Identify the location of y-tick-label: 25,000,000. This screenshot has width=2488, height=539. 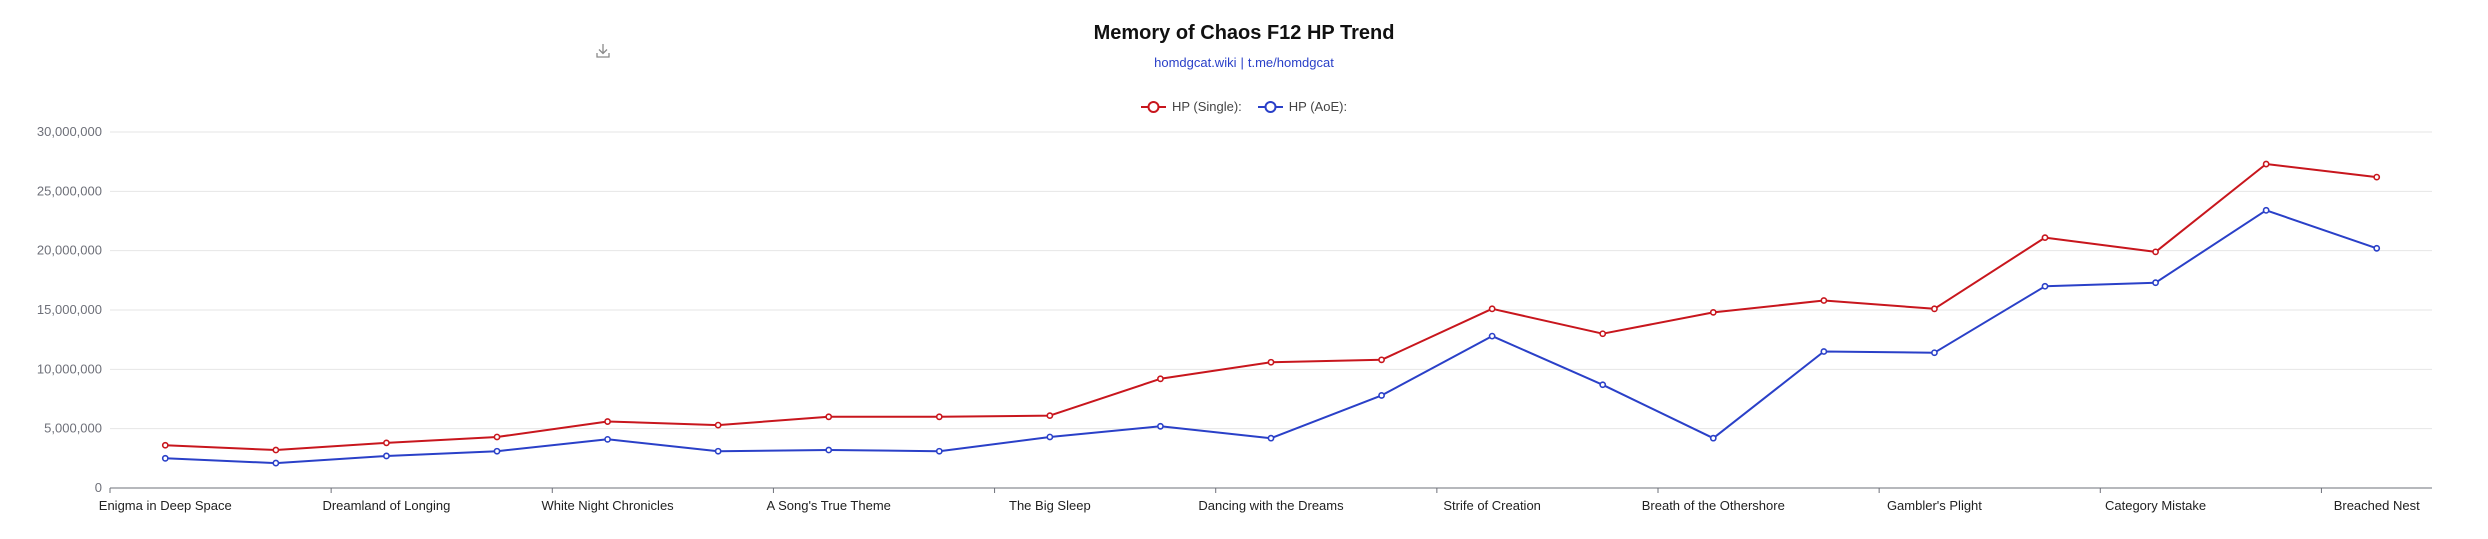
(69, 190).